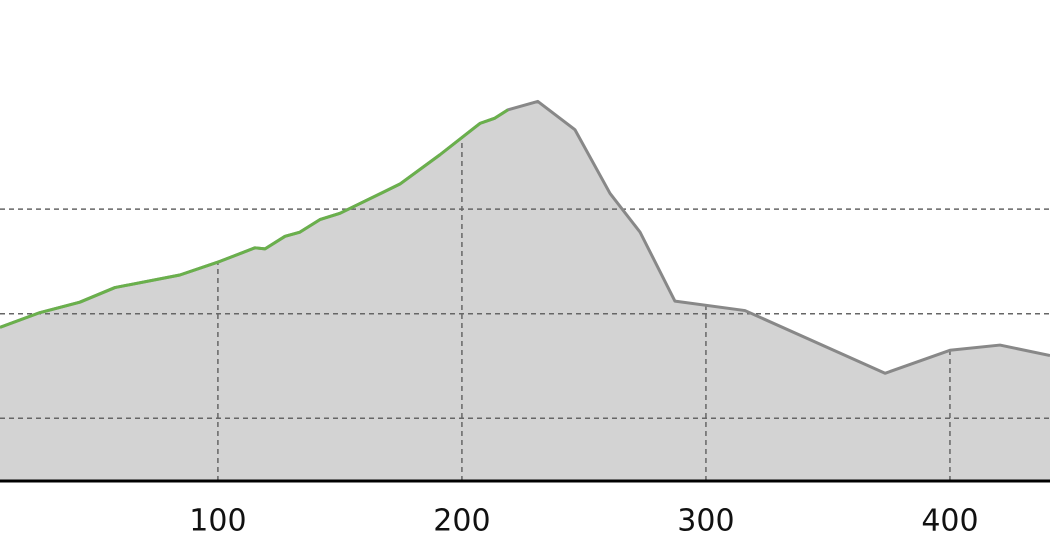 This screenshot has height=560, width=1050. I want to click on x-tick-label: 100, so click(217, 521).